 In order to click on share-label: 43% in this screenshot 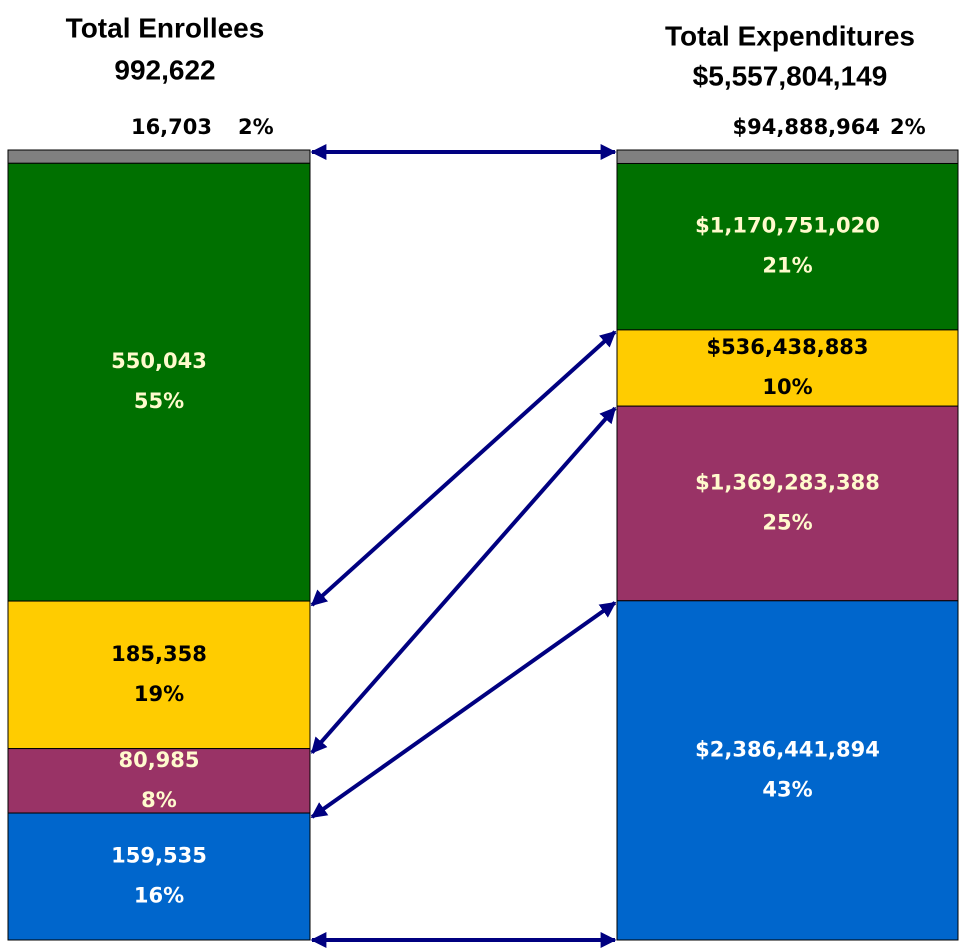, I will do `click(787, 789)`.